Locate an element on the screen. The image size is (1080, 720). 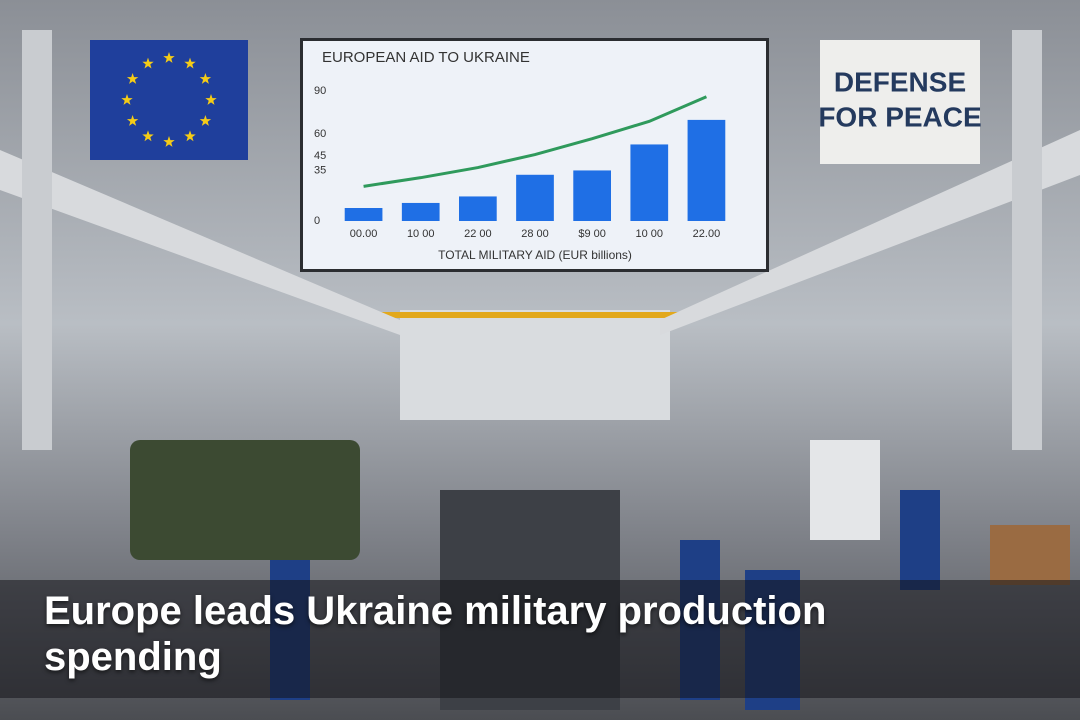
banner is located at coordinates (900, 102).